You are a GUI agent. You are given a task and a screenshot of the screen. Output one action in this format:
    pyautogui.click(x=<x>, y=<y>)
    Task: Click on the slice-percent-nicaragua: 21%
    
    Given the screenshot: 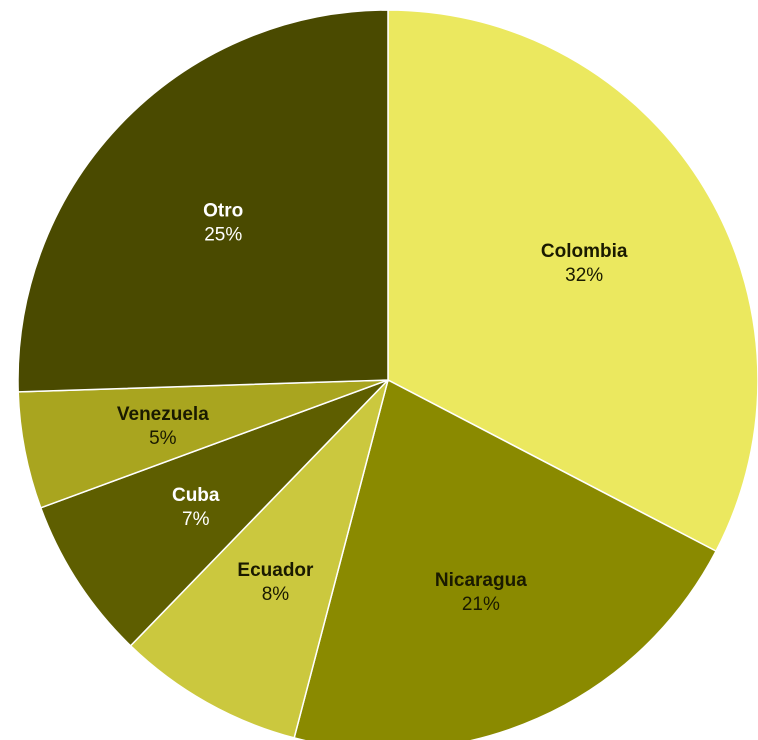 What is the action you would take?
    pyautogui.click(x=481, y=604)
    